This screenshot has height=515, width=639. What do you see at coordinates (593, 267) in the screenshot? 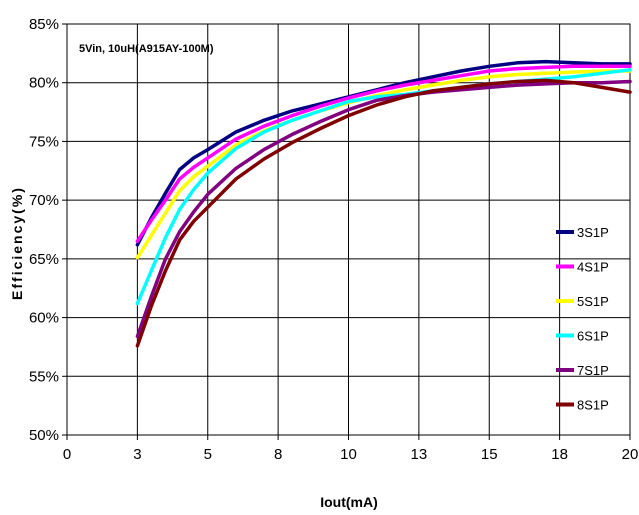
I see `legend-label: 4S1P` at bounding box center [593, 267].